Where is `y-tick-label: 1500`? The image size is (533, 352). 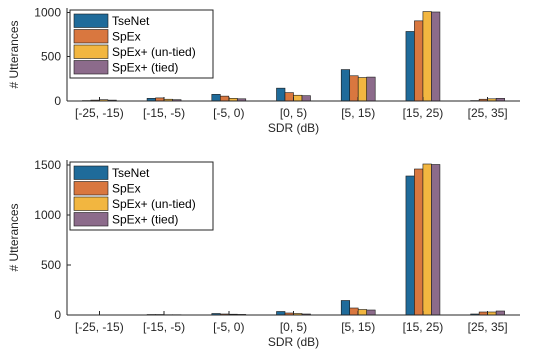 y-tick-label: 1500 is located at coordinates (47, 165).